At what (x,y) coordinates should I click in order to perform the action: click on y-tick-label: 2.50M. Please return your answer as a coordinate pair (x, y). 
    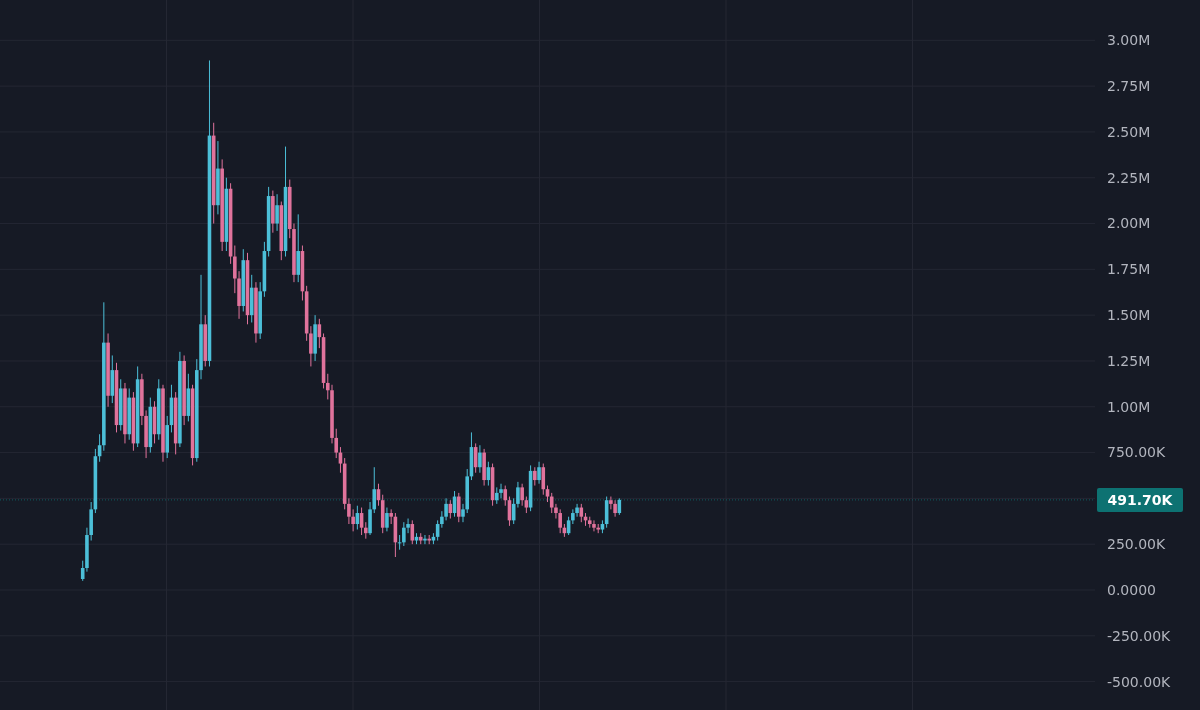
    Looking at the image, I should click on (1129, 131).